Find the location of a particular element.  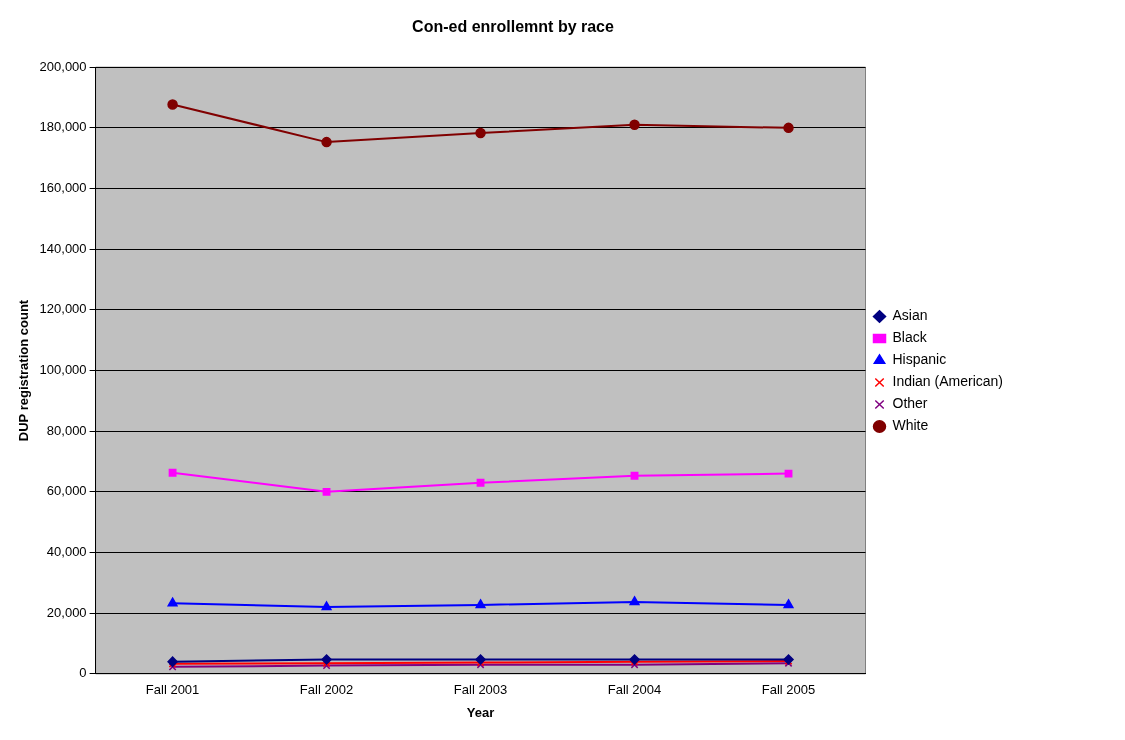

y-tick-label: 20,000 is located at coordinates (66, 612).